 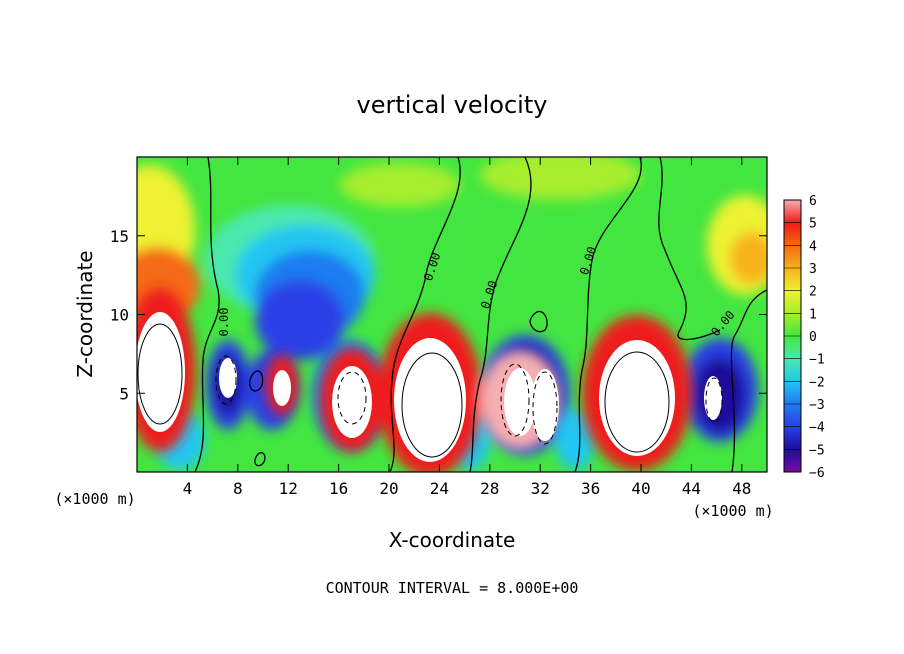 I want to click on contour-label: 0.00, so click(x=224, y=322).